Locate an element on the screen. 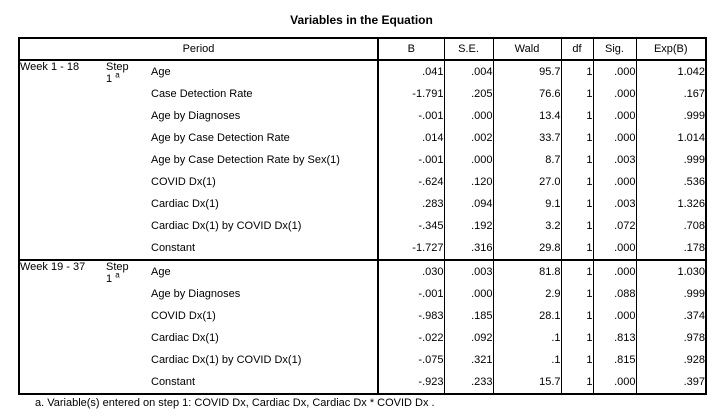  cell-wald: 27.0 is located at coordinates (526, 182).